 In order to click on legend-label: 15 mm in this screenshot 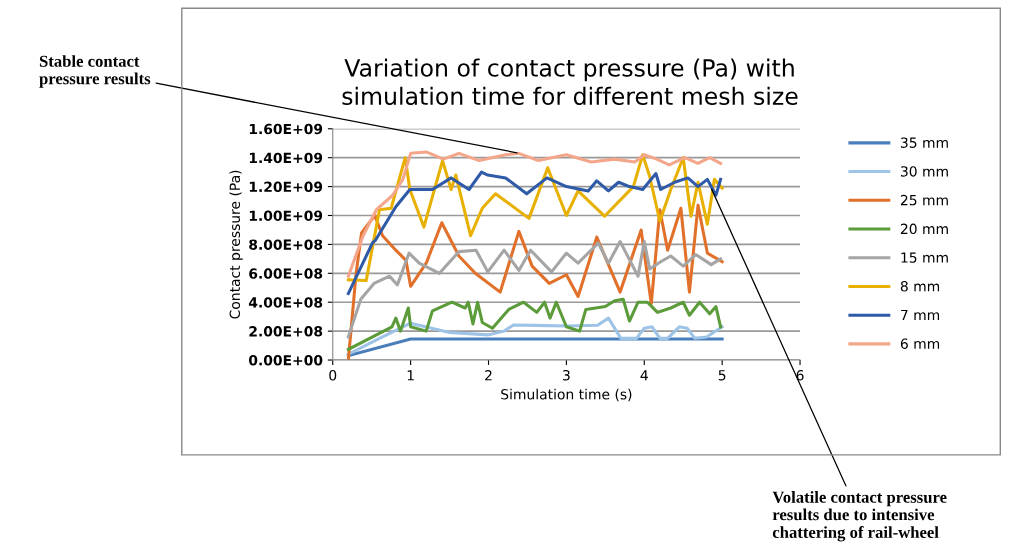, I will do `click(924, 257)`.